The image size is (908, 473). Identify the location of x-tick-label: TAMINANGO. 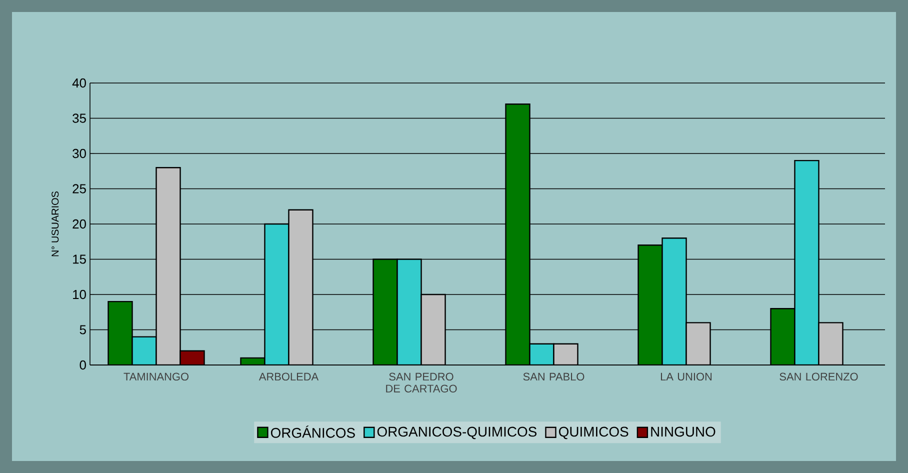
(156, 376).